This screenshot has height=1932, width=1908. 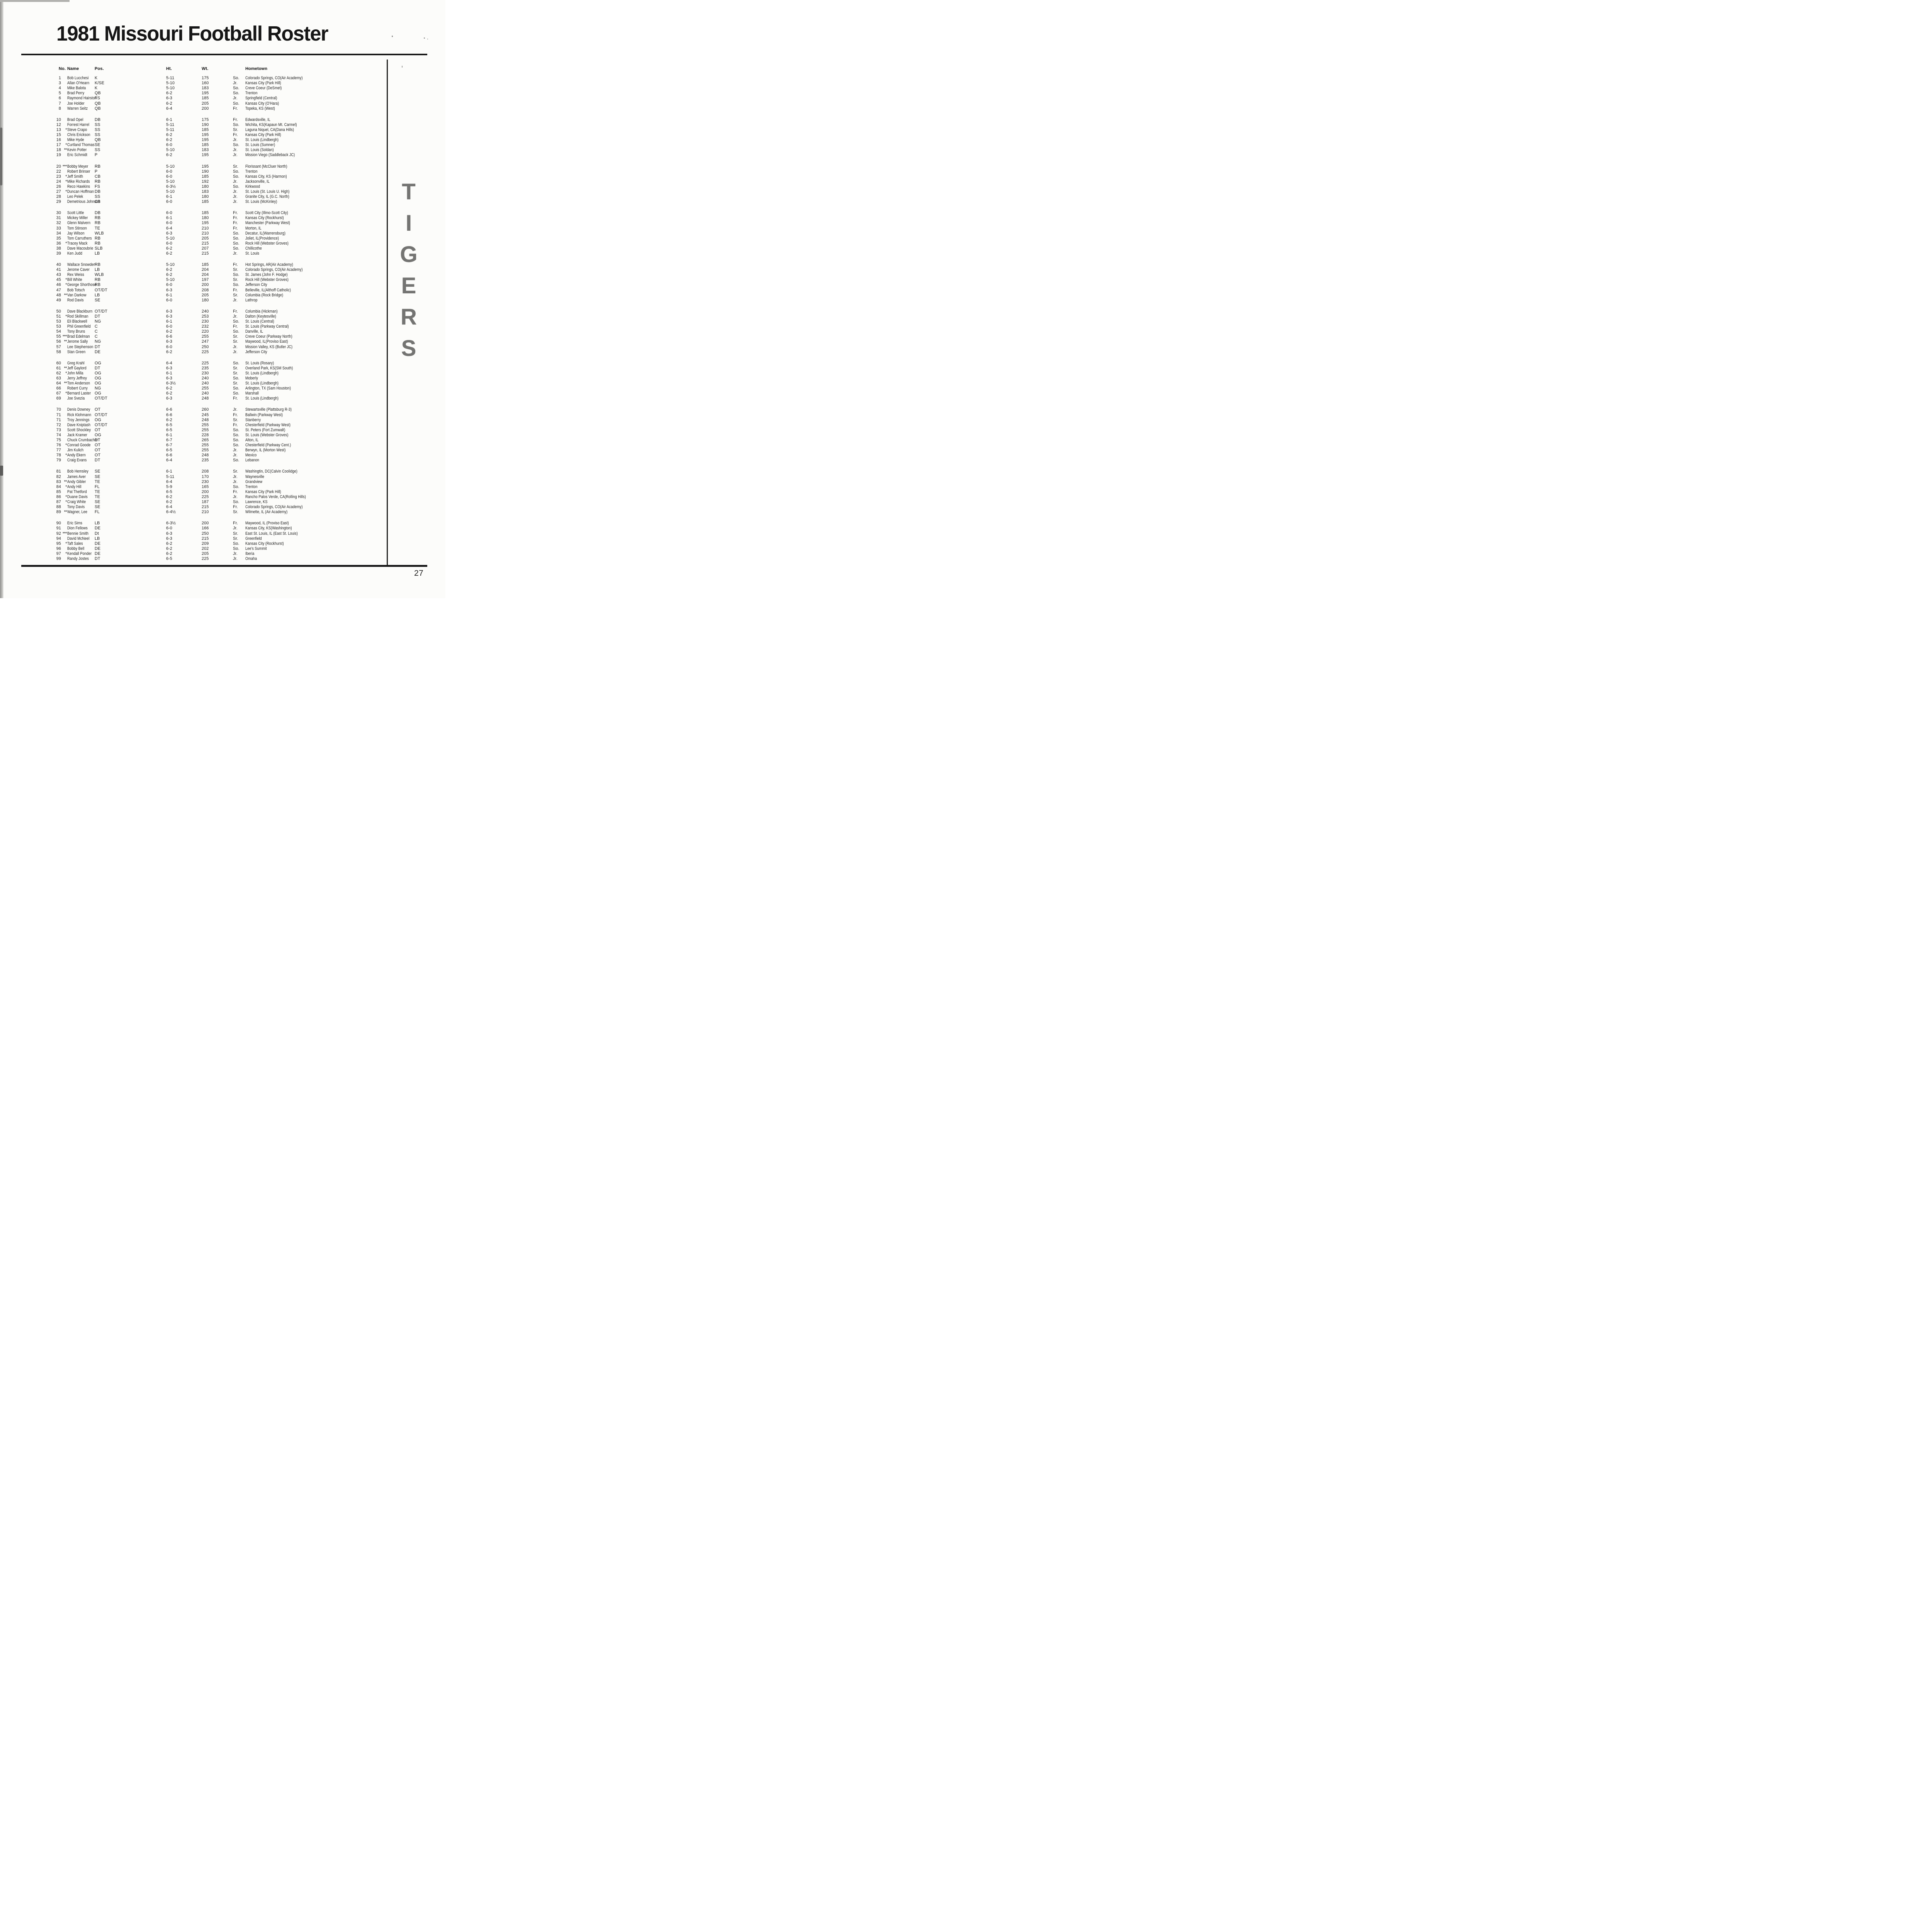 What do you see at coordinates (59, 94) in the screenshot?
I see `cell-no: 5` at bounding box center [59, 94].